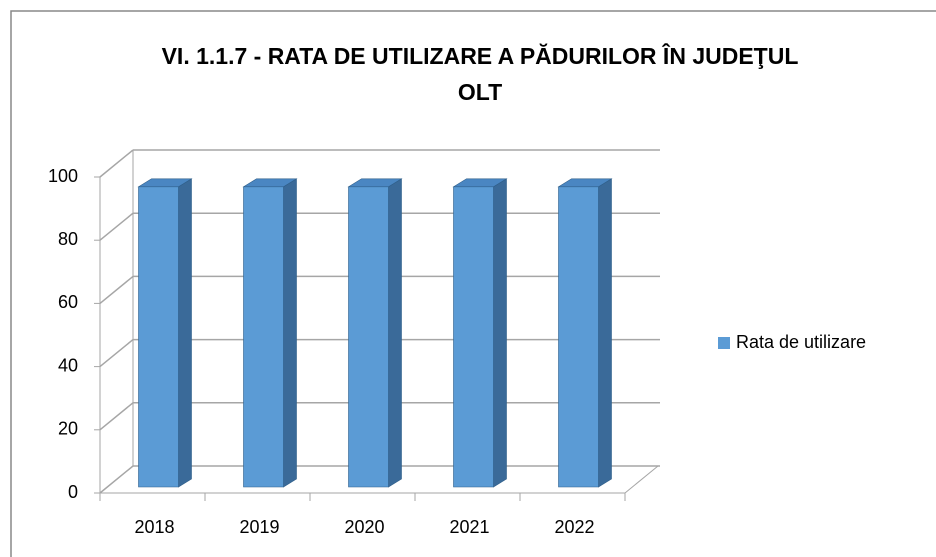 Image resolution: width=936 pixels, height=557 pixels. What do you see at coordinates (63, 176) in the screenshot?
I see `y-tick-label: 100` at bounding box center [63, 176].